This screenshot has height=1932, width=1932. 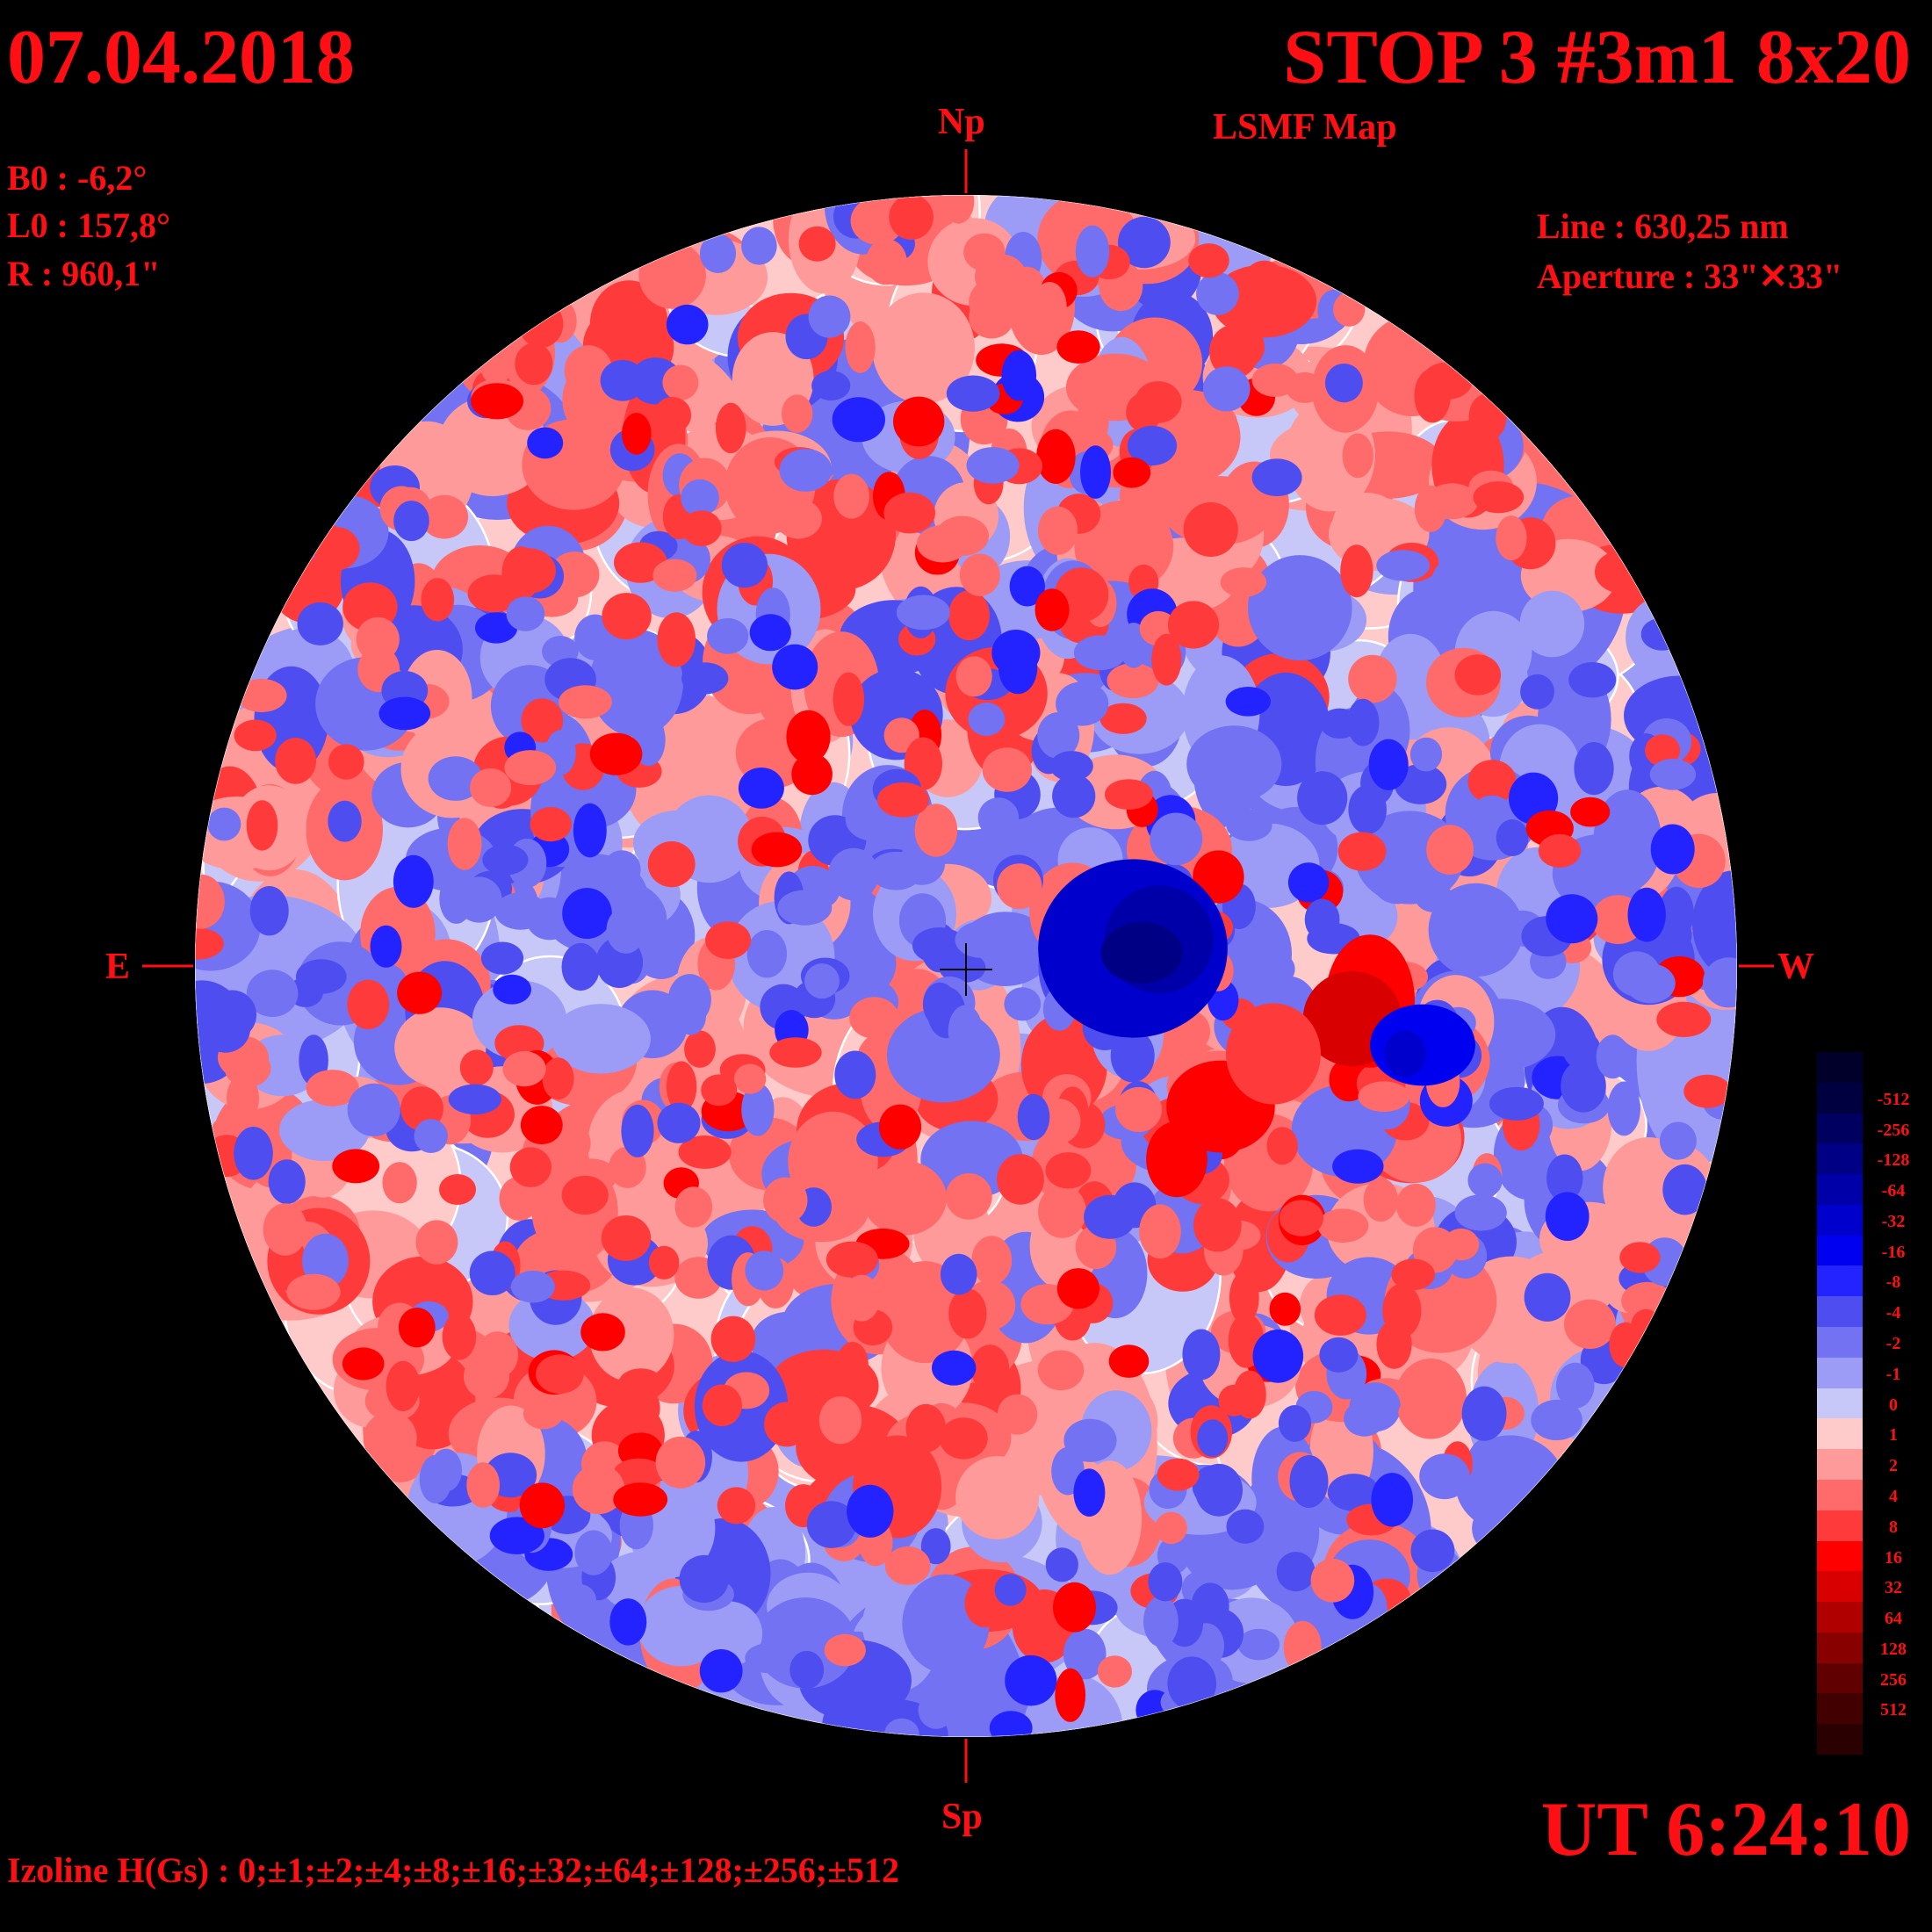 What do you see at coordinates (962, 122) in the screenshot?
I see `north-pole-label: Np` at bounding box center [962, 122].